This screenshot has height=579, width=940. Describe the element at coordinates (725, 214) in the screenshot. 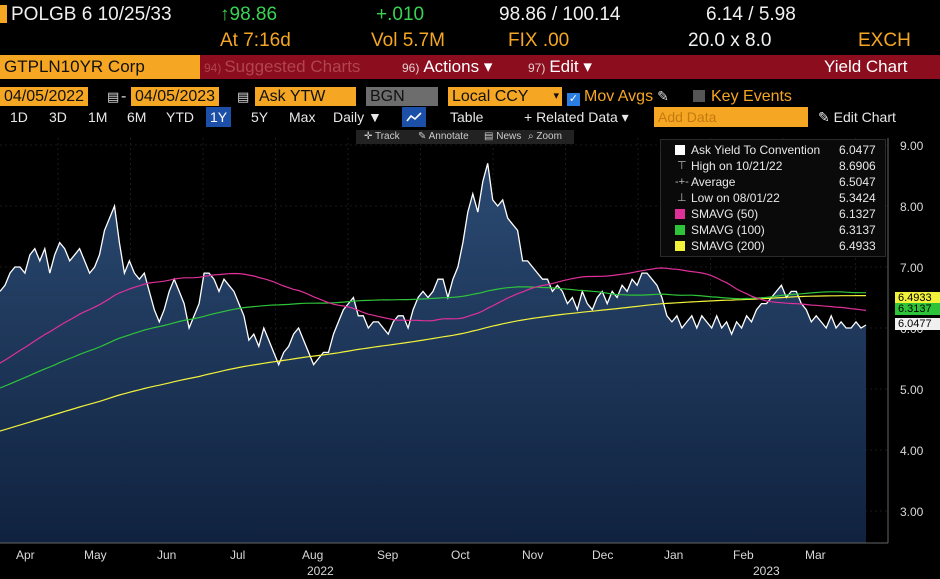

I see `legend-name: SMAVG (50)` at that location.